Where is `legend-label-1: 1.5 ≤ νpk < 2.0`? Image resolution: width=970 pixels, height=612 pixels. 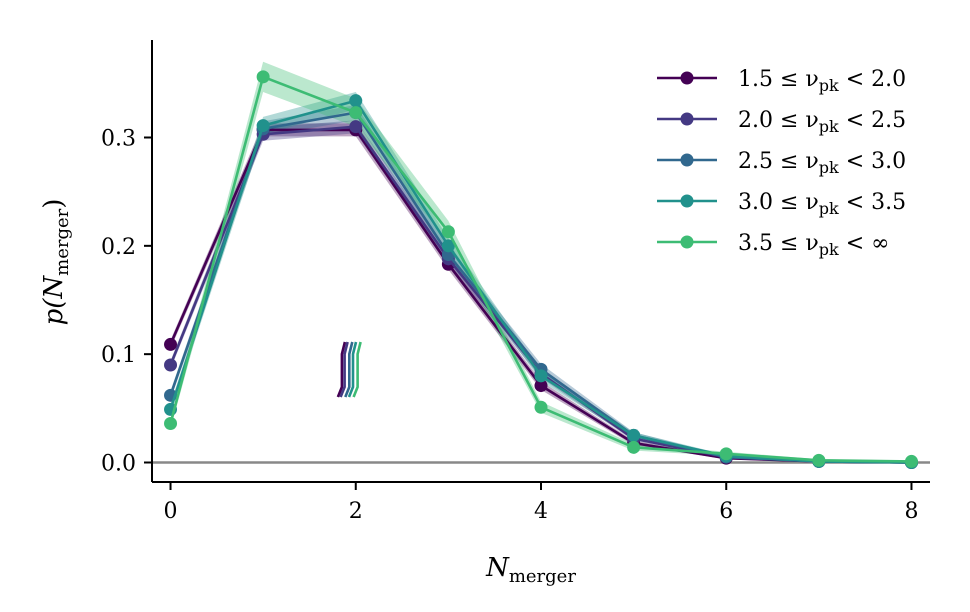 legend-label-1: 1.5 ≤ νpk < 2.0 is located at coordinates (822, 81).